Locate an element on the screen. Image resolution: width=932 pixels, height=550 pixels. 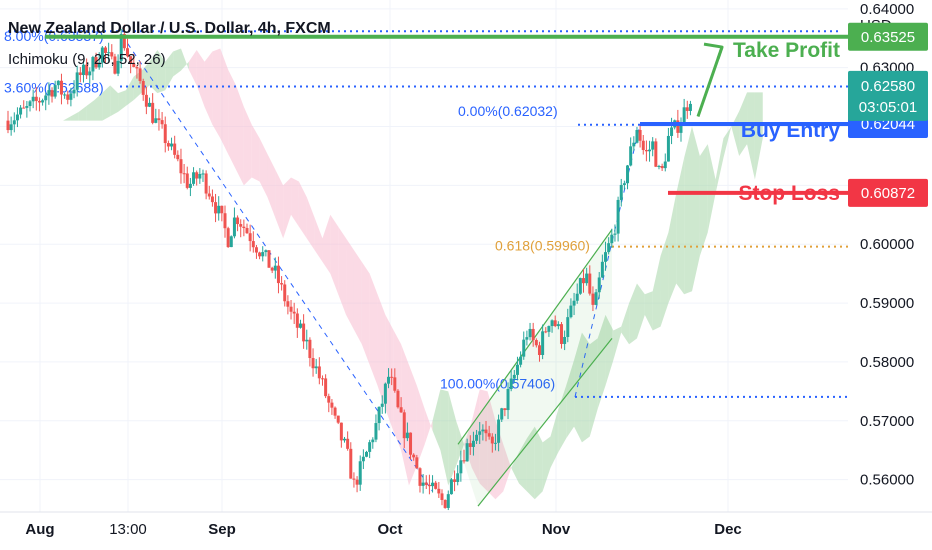
time-axis-bg is located at coordinates (466, 531).